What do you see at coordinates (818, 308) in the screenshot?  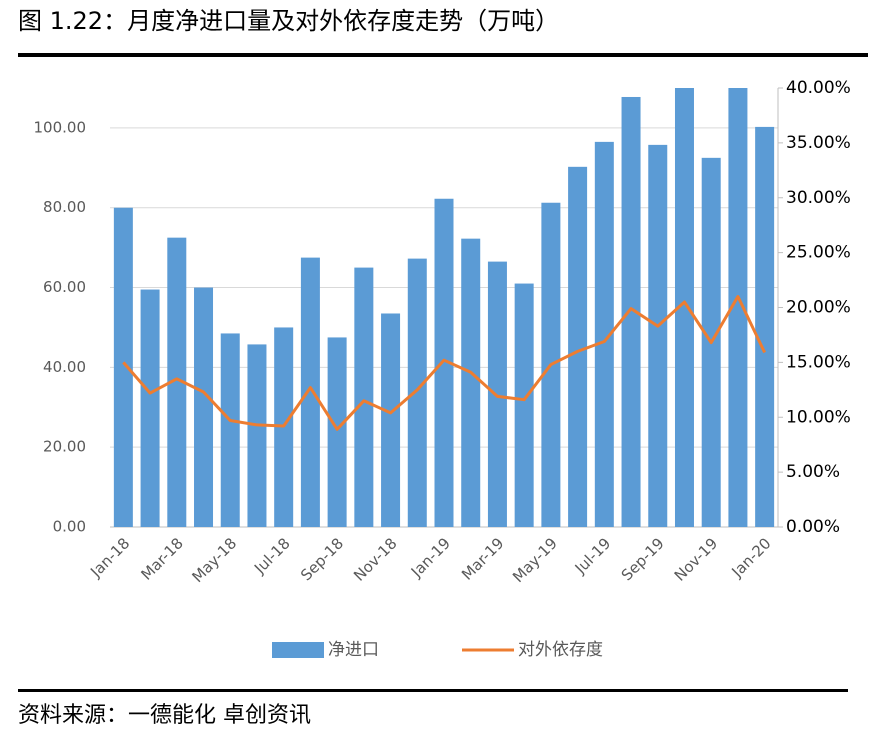 I see `y2-tick-label: 20.00%` at bounding box center [818, 308].